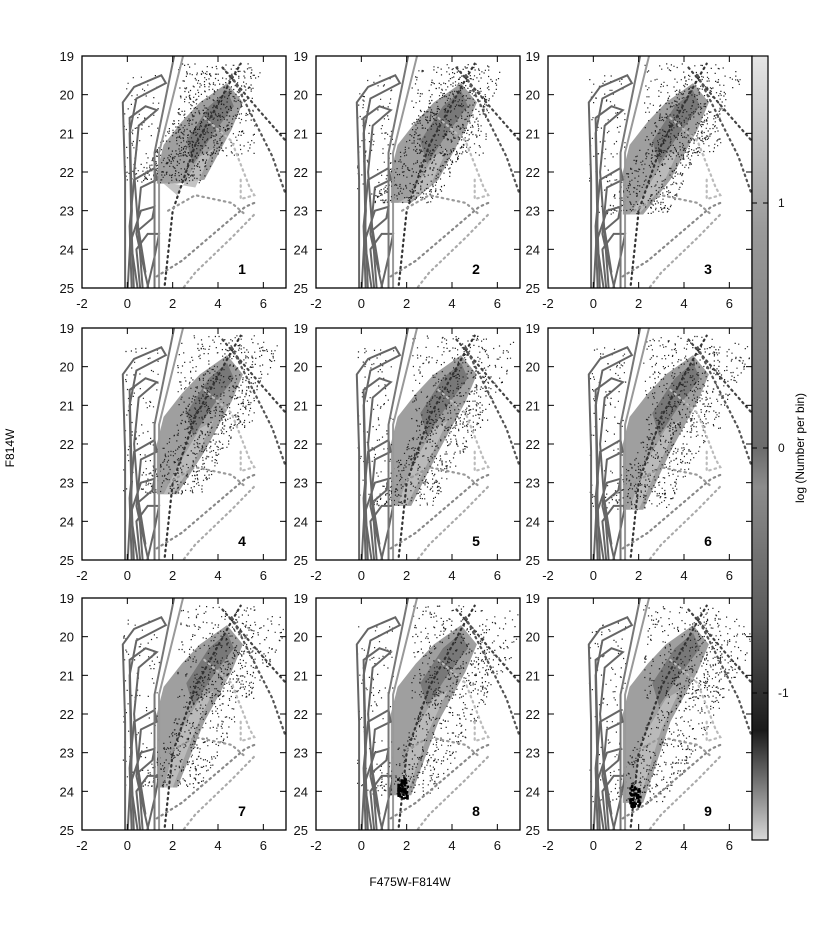  Describe the element at coordinates (242, 811) in the screenshot. I see `panel-number: 7` at that location.